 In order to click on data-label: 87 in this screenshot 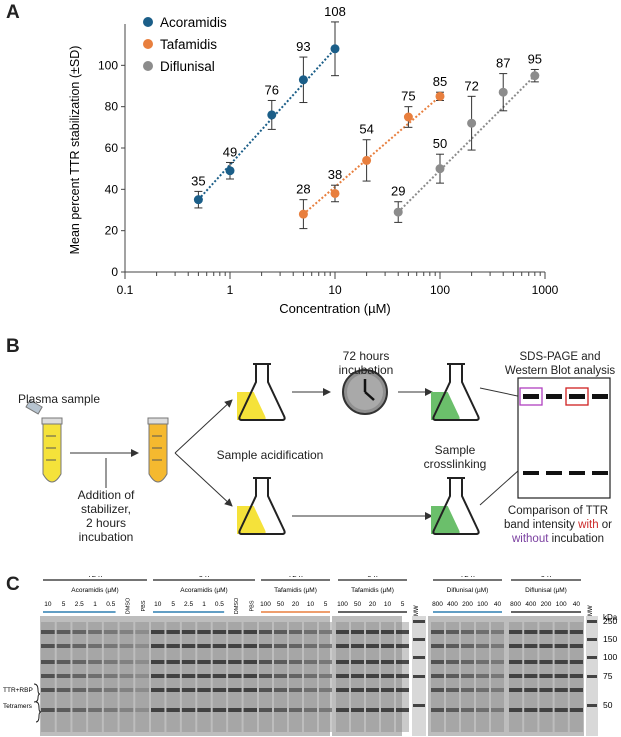, I will do `click(503, 63)`.